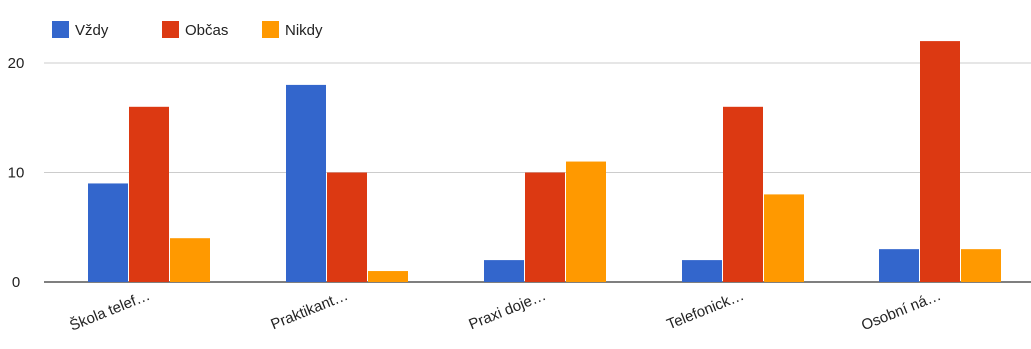  I want to click on y-axis-ticks: 0 10 20, so click(16, 173).